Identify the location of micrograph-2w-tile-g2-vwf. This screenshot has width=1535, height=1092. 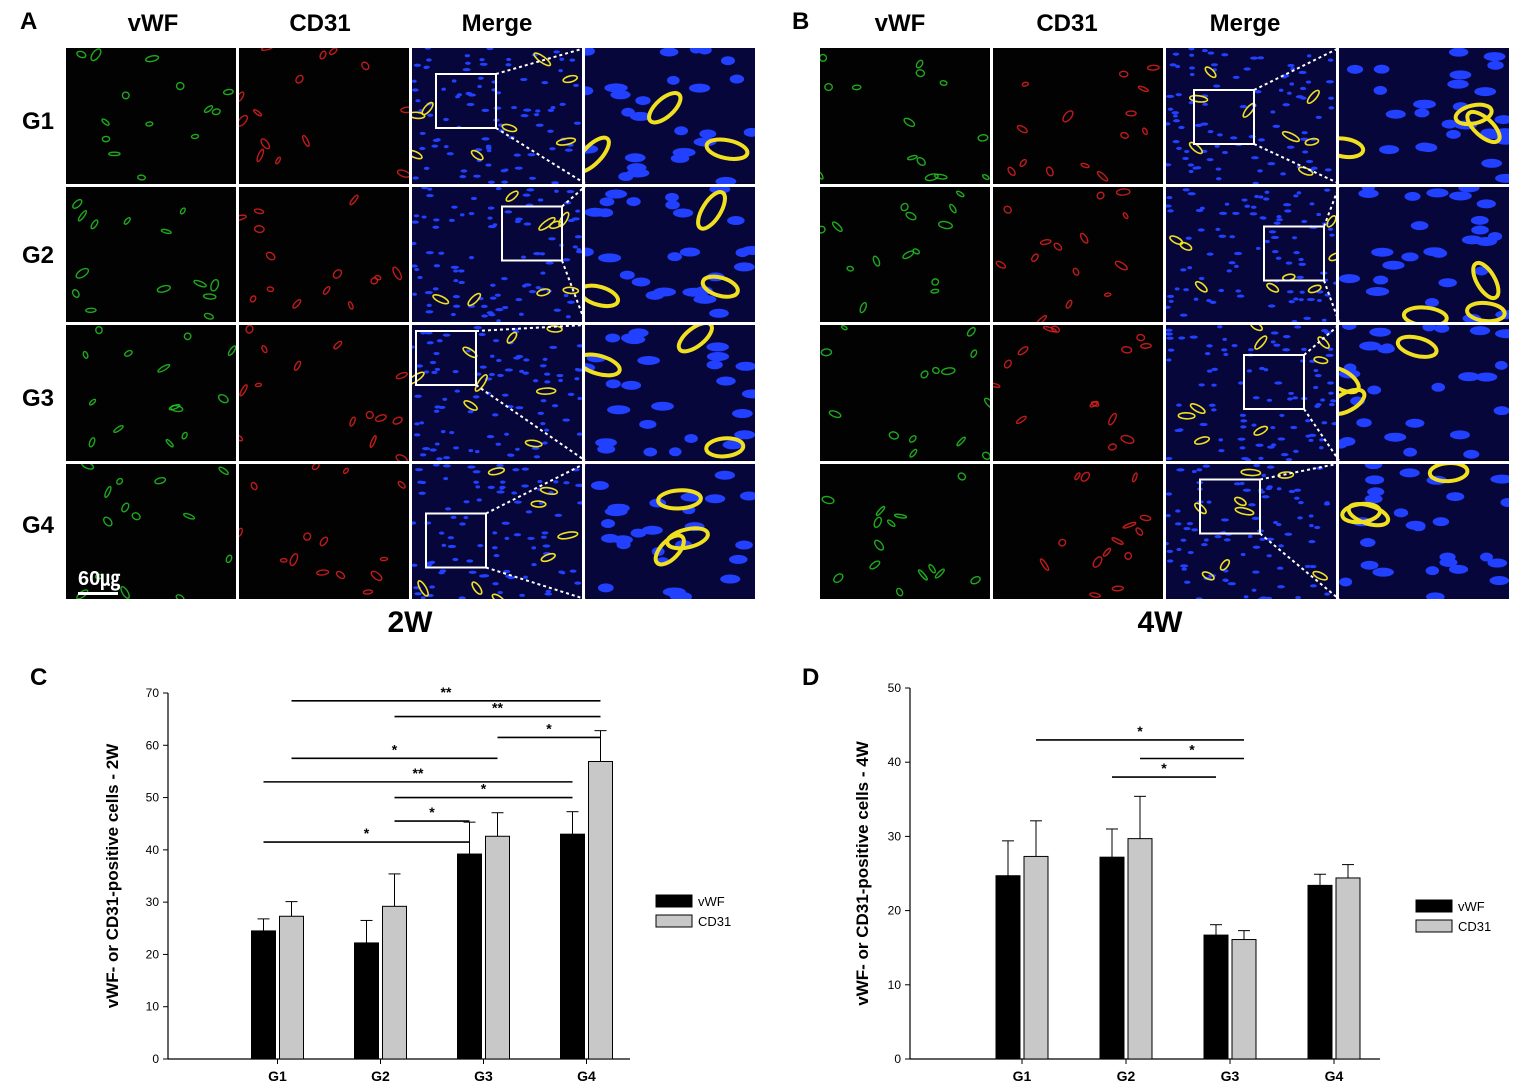
(151, 254).